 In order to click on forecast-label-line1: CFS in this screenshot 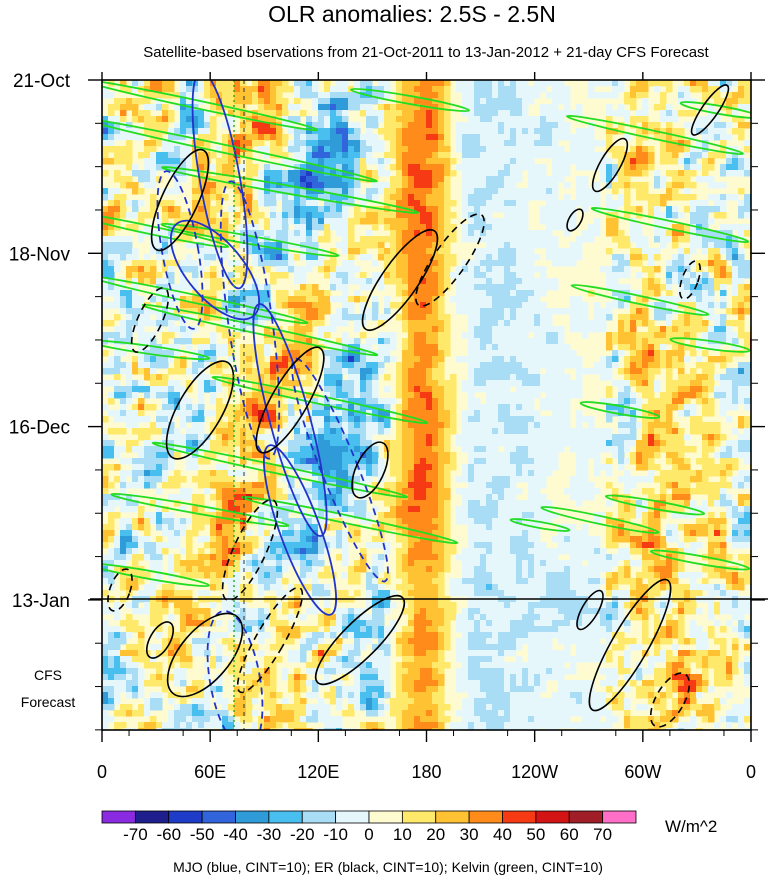, I will do `click(48, 675)`.